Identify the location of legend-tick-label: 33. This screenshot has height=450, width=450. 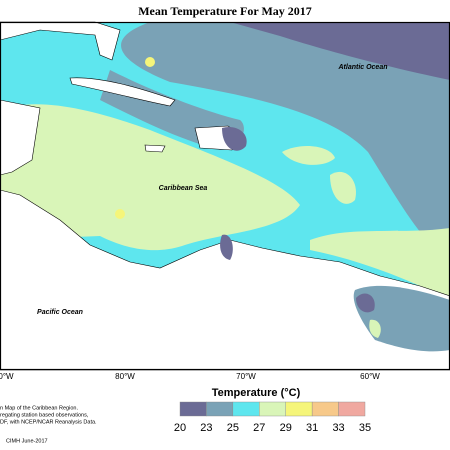
(338, 428).